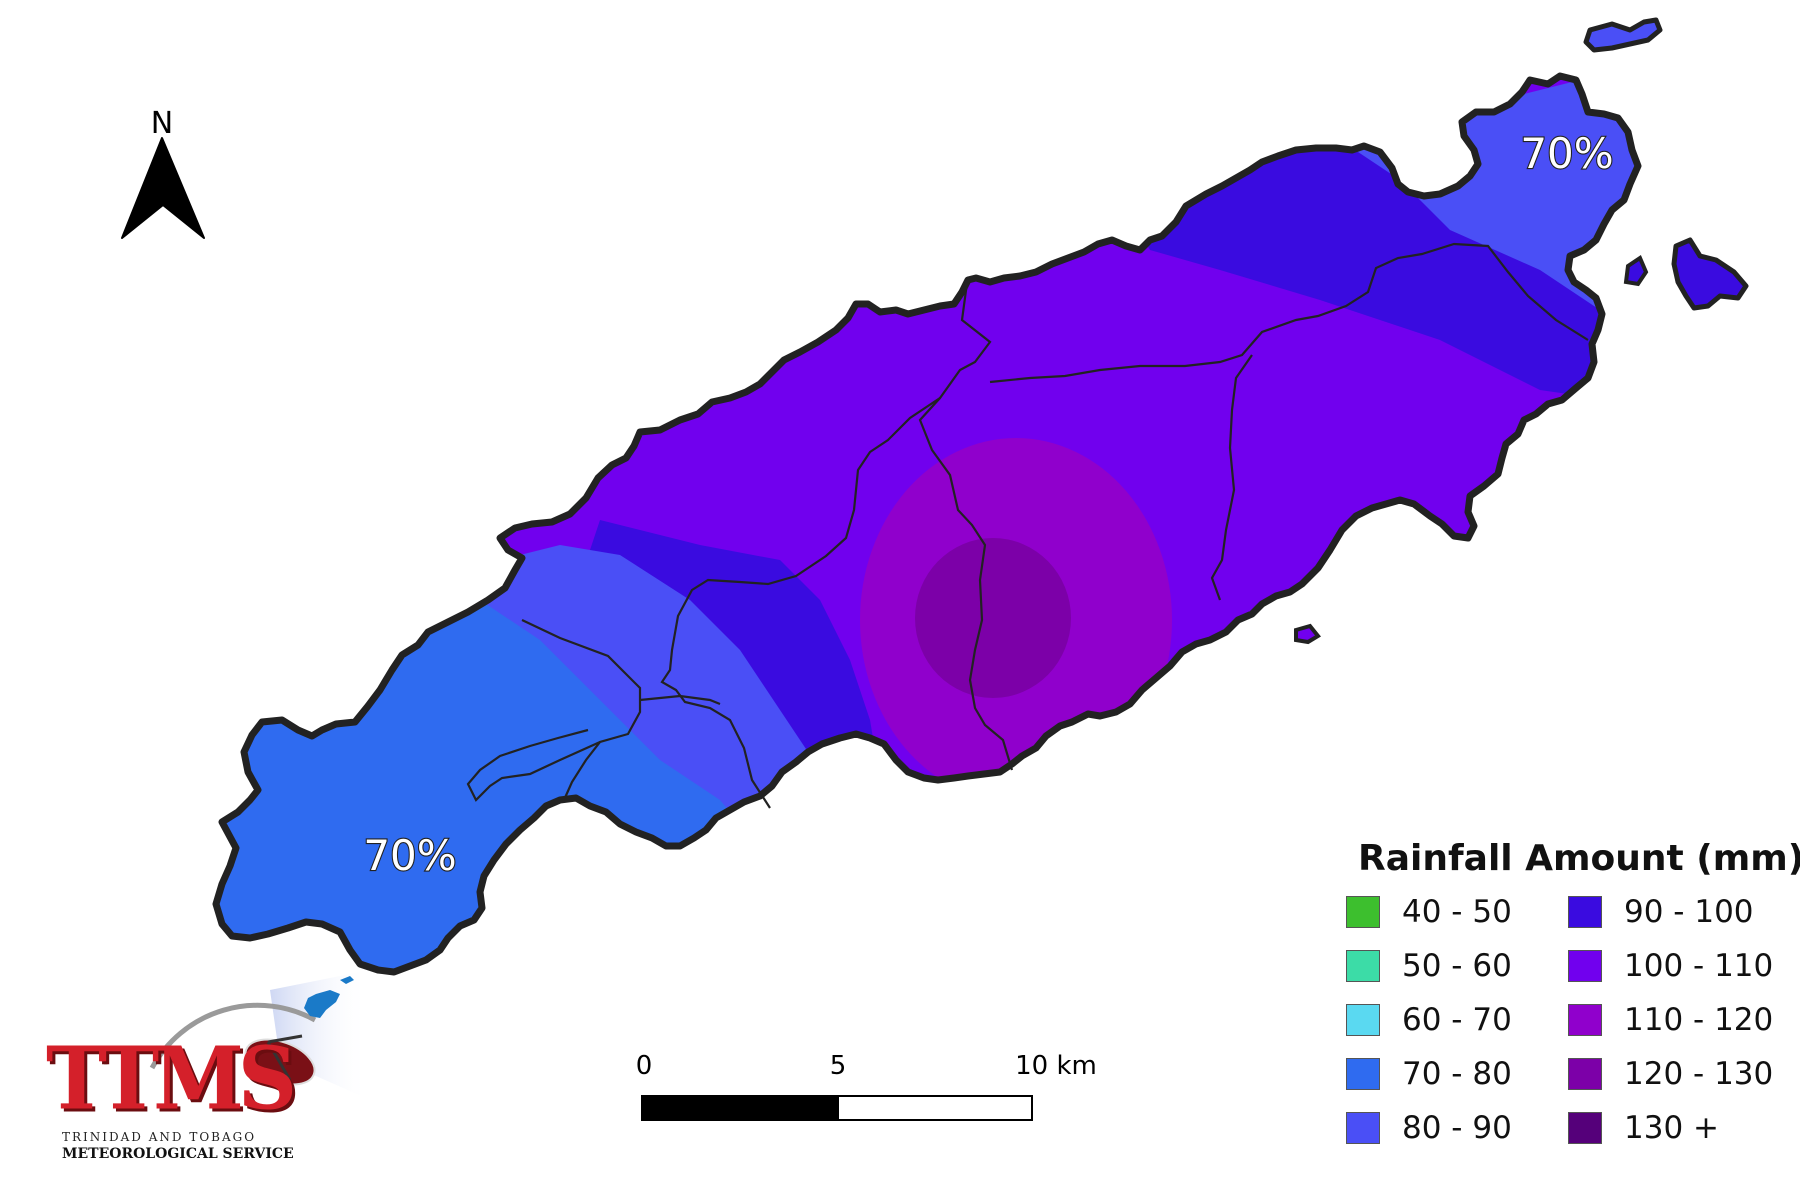  Describe the element at coordinates (409, 855) in the screenshot. I see `percent-label-southwest: 70%` at that location.